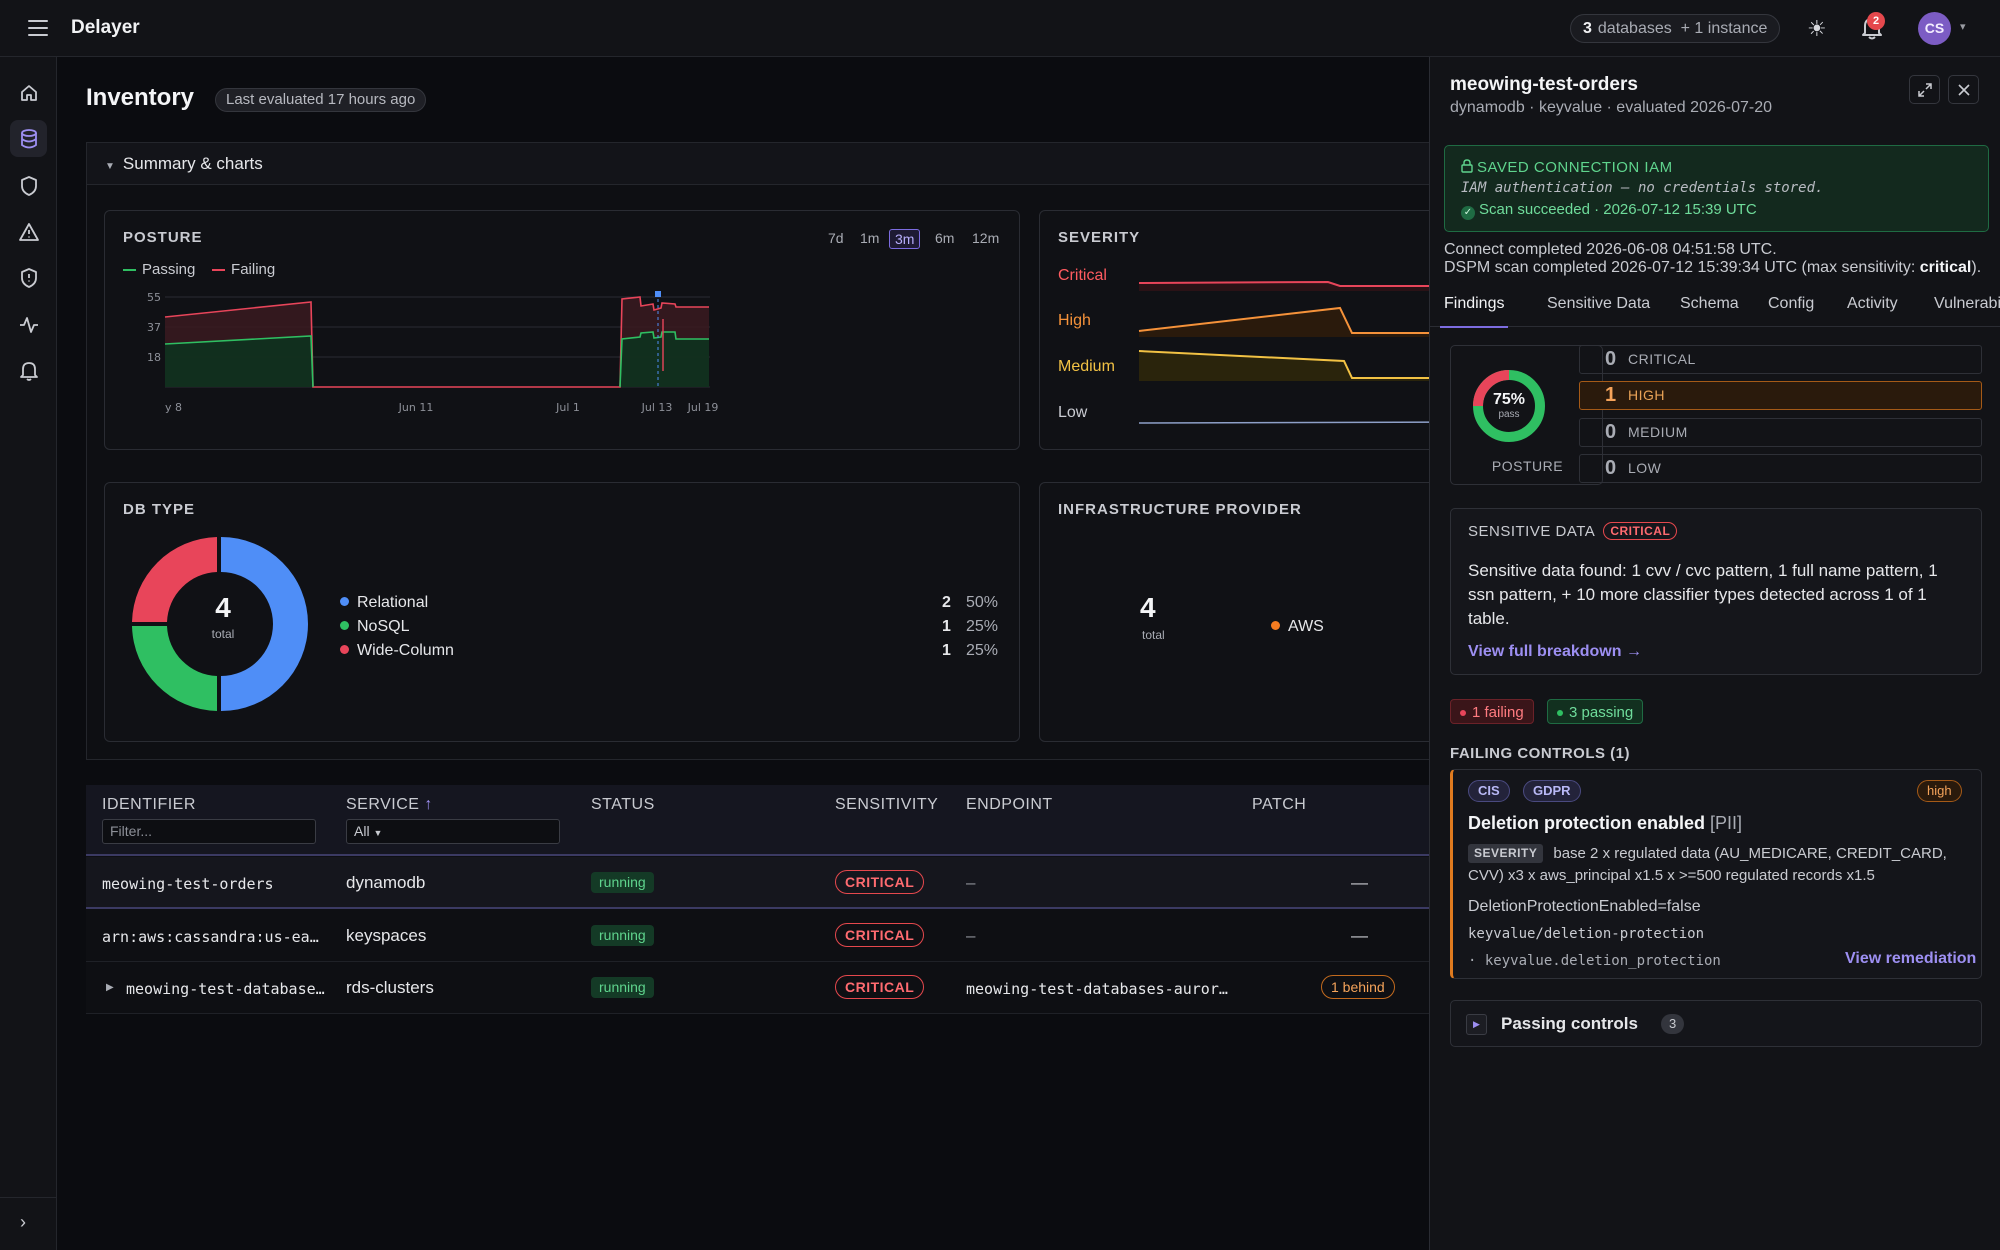 This screenshot has height=1250, width=2000. Describe the element at coordinates (905, 239) in the screenshot. I see `range-3m: 3m` at that location.